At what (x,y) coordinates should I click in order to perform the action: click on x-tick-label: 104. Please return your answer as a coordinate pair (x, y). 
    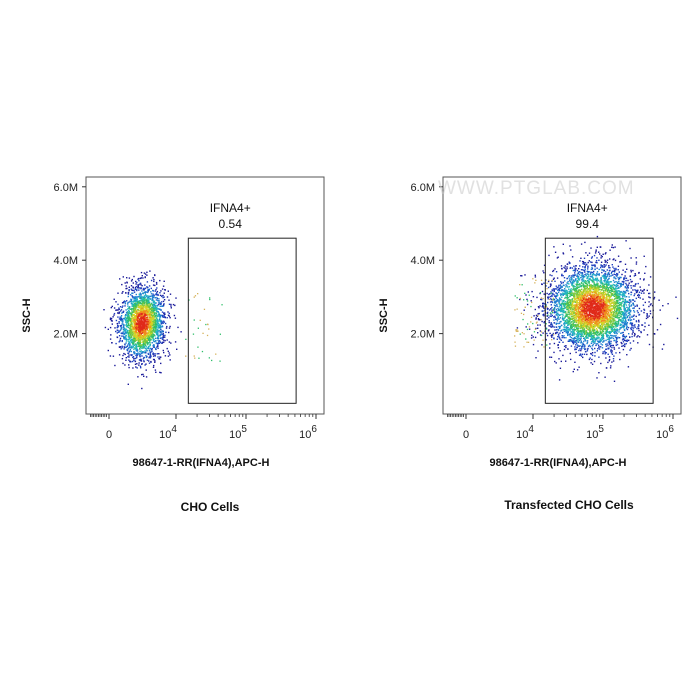
    Looking at the image, I should click on (168, 432).